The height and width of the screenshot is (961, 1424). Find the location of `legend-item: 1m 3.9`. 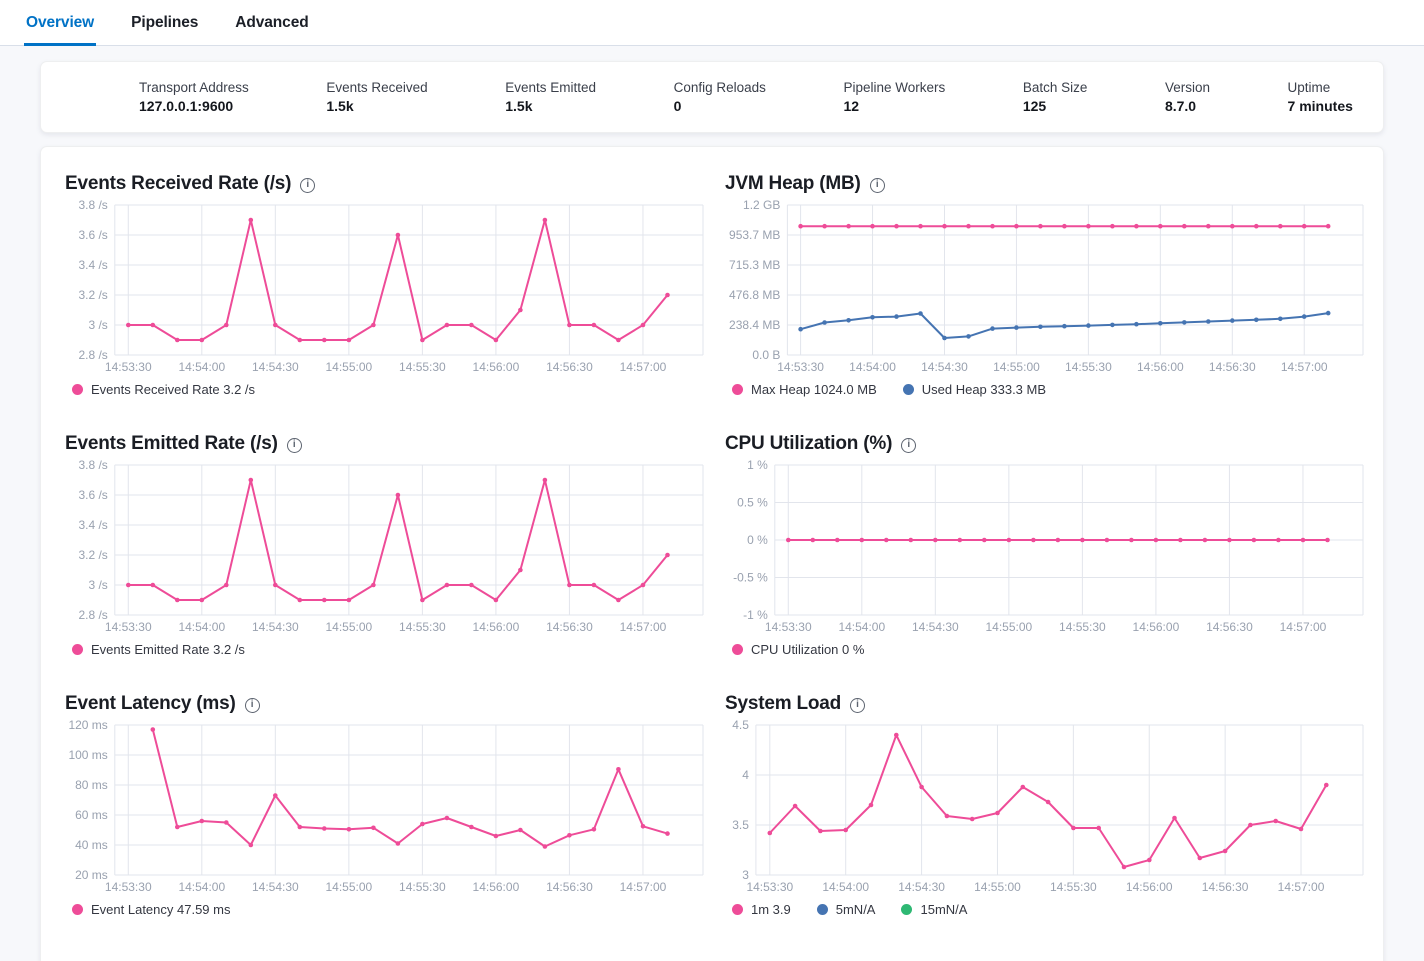

legend-item: 1m 3.9 is located at coordinates (761, 909).